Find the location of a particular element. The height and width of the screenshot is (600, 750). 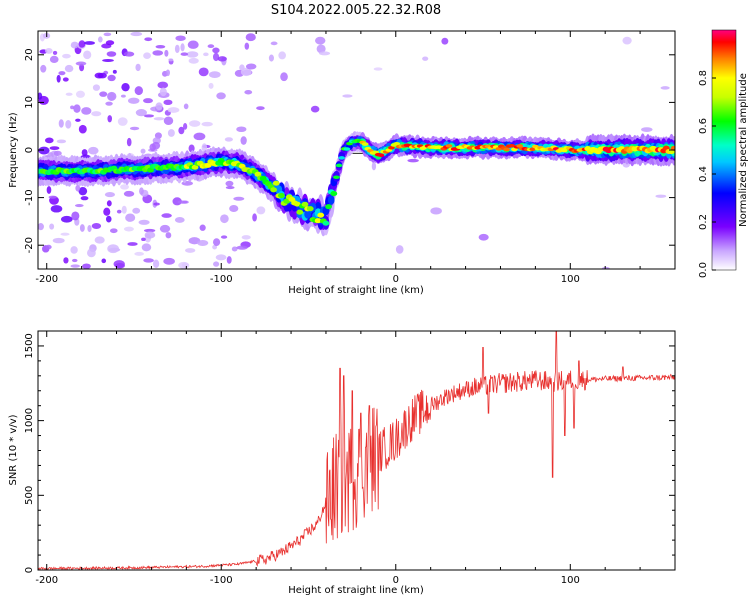

y-tick-label: 0 is located at coordinates (29, 150).